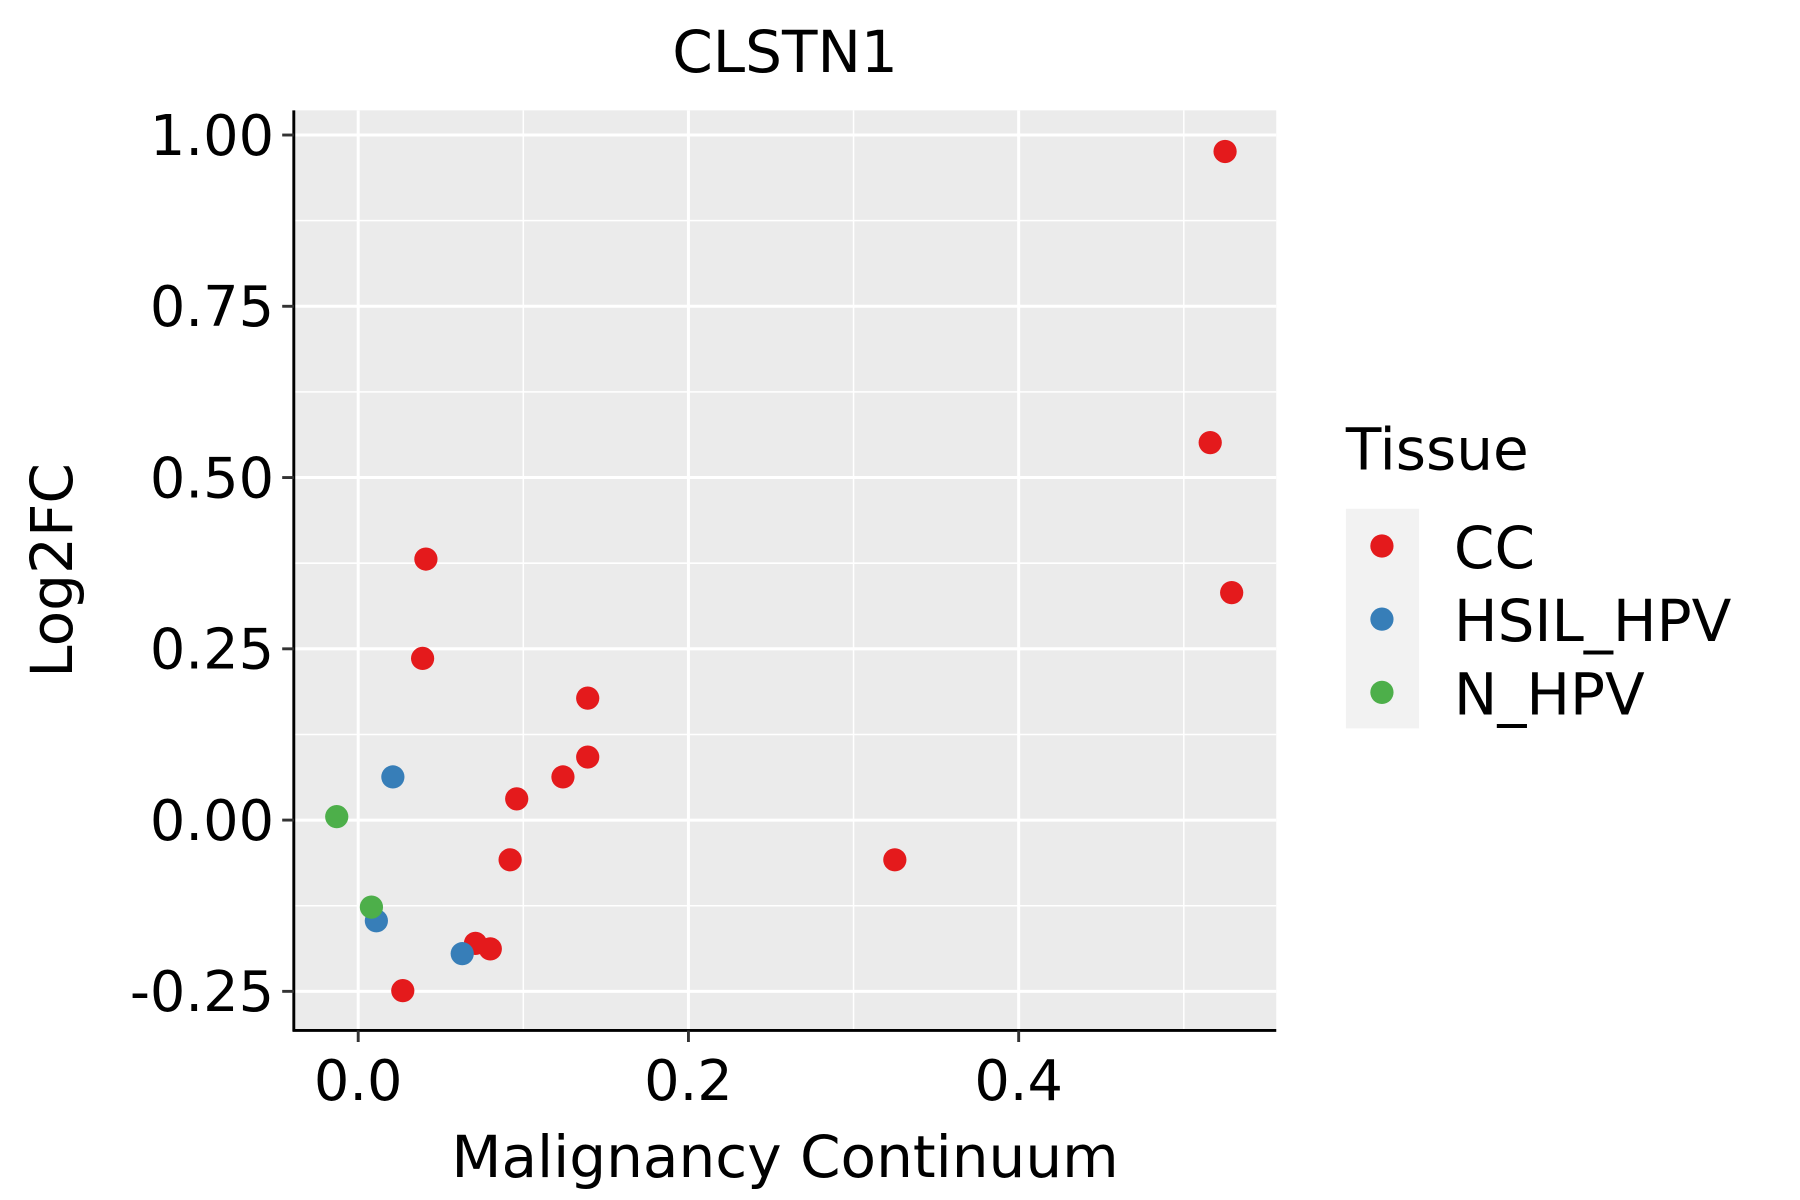  I want to click on y-tick-label: 0.00, so click(212, 821).